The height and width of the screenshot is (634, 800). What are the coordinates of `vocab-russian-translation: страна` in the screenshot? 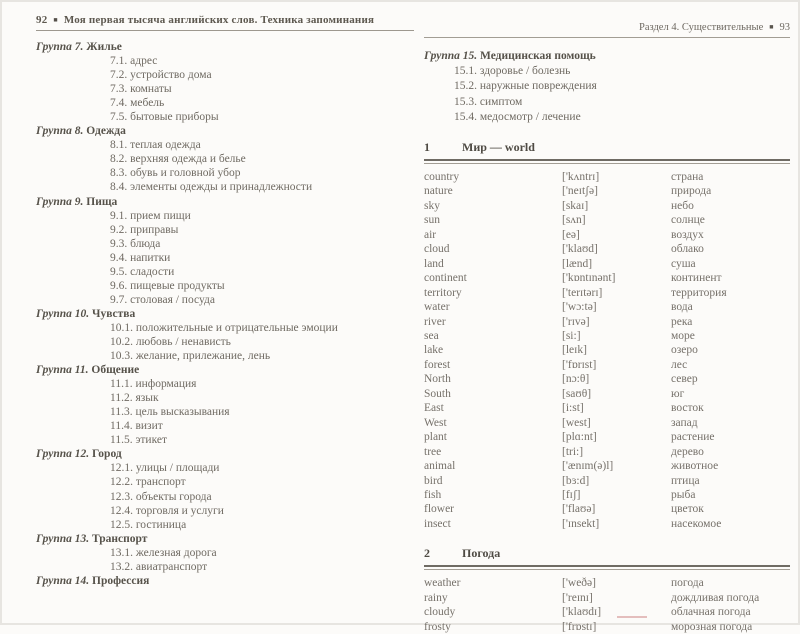 It's located at (687, 177).